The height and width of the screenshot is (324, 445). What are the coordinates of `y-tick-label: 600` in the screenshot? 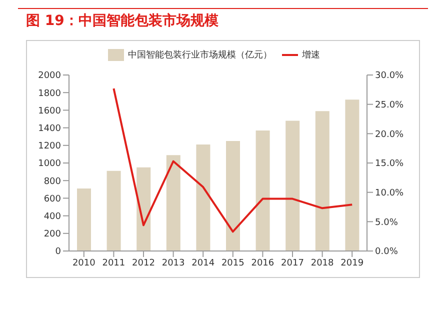 It's located at (53, 199).